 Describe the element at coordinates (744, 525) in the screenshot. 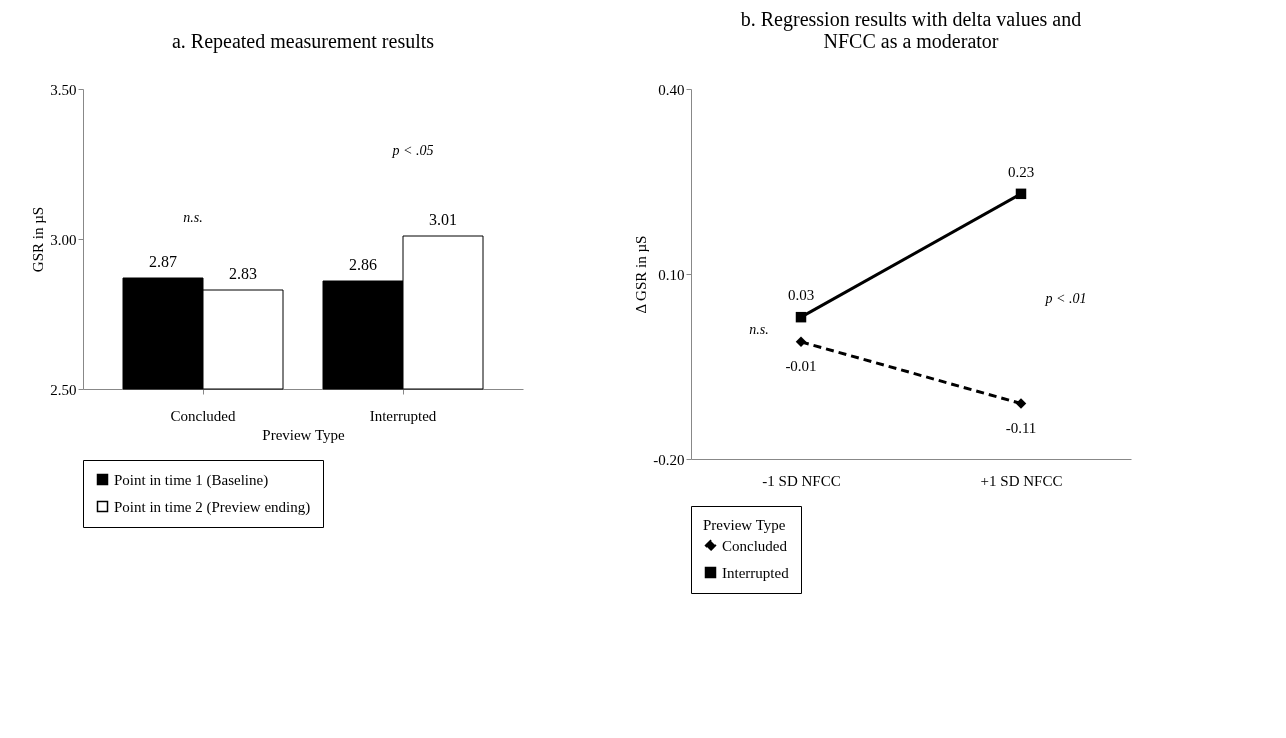

I see `legend-title: Preview Type` at that location.